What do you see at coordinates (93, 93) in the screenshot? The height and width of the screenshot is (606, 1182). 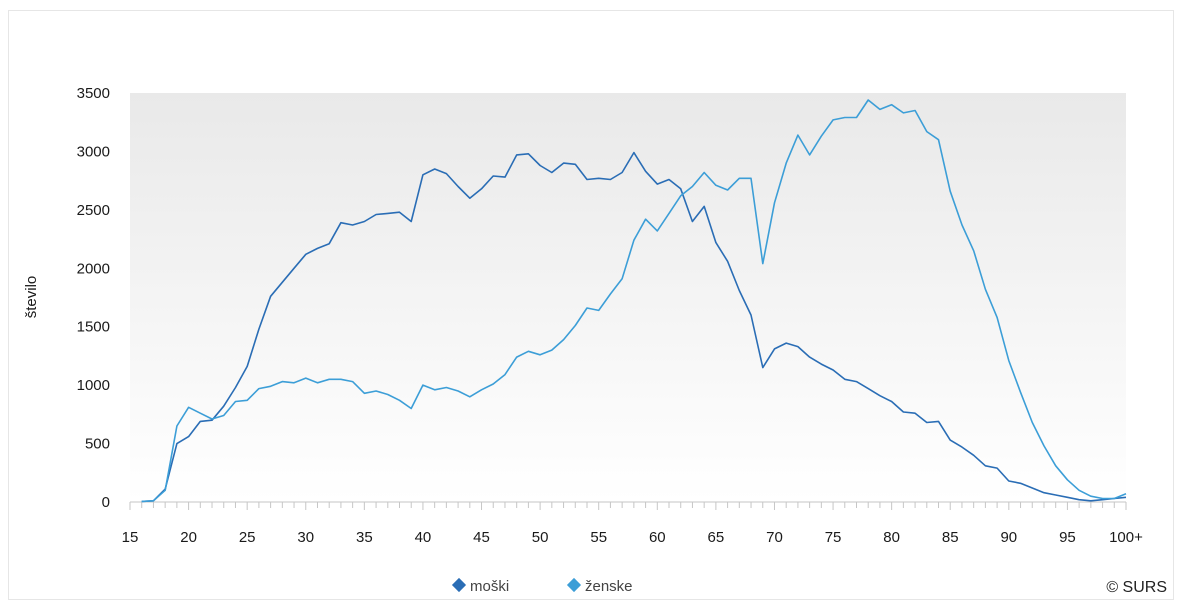 I see `y-tick-label: 3500` at bounding box center [93, 93].